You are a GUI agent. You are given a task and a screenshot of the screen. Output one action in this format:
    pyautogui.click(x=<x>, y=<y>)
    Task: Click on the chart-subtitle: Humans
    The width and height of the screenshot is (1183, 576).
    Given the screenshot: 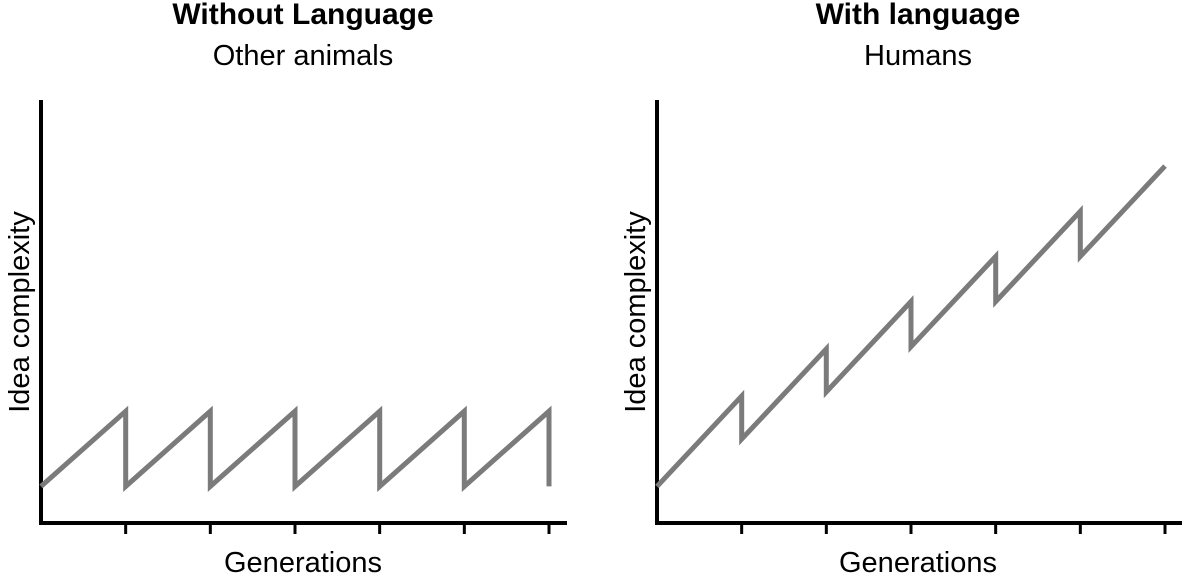 What is the action you would take?
    pyautogui.click(x=918, y=56)
    